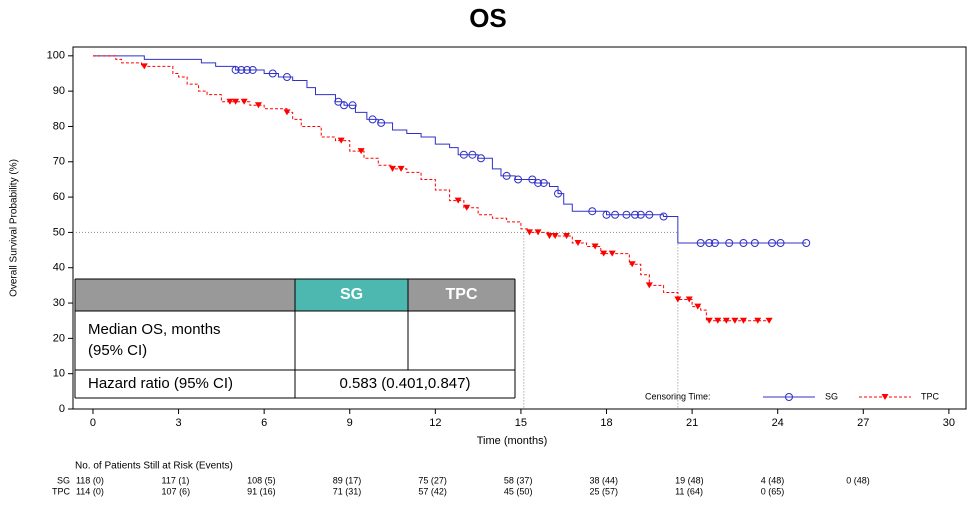 This screenshot has height=511, width=977. What do you see at coordinates (59, 232) in the screenshot?
I see `y-tick-label: 50` at bounding box center [59, 232].